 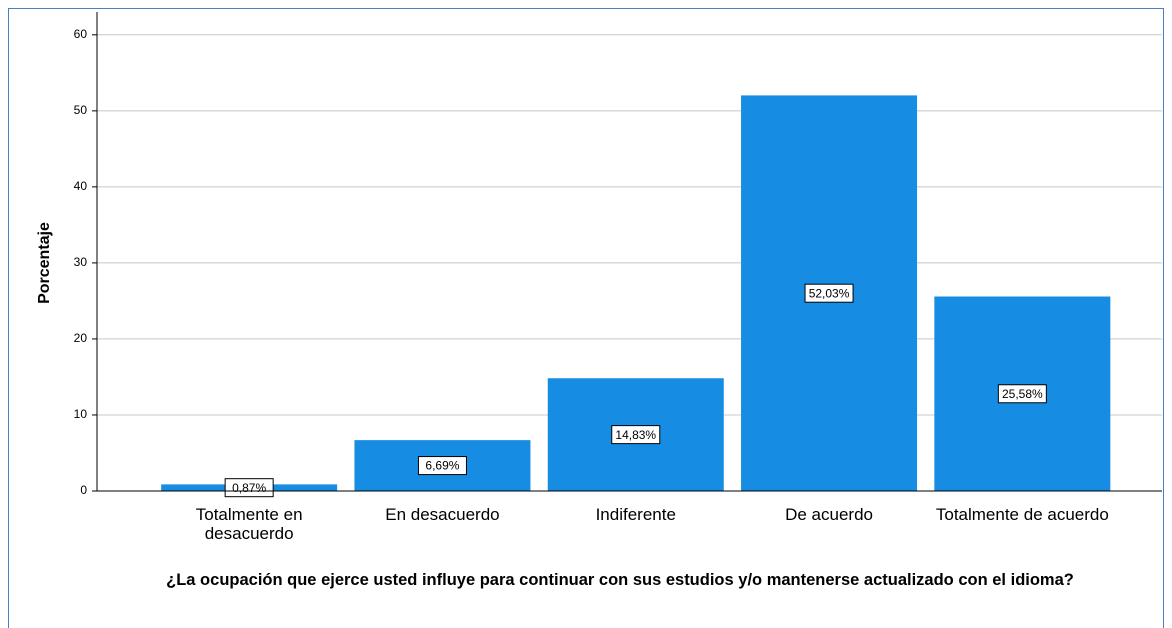 I want to click on x-tick-label: Indiferente, so click(x=635, y=514).